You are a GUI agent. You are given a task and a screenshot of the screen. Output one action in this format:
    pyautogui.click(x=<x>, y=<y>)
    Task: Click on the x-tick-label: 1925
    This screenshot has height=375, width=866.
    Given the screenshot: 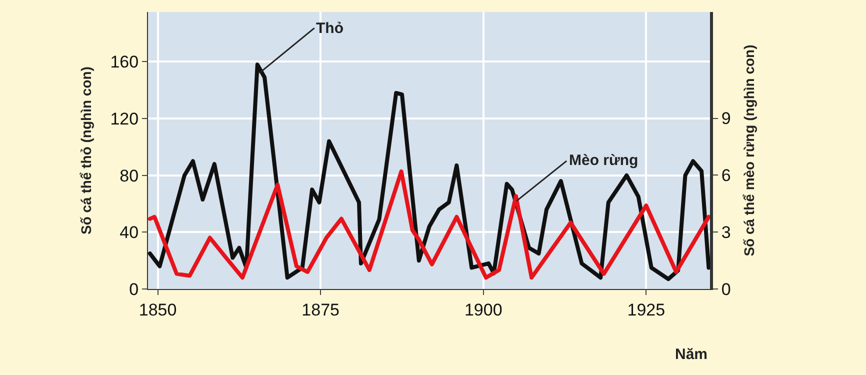 What is the action you would take?
    pyautogui.click(x=646, y=310)
    